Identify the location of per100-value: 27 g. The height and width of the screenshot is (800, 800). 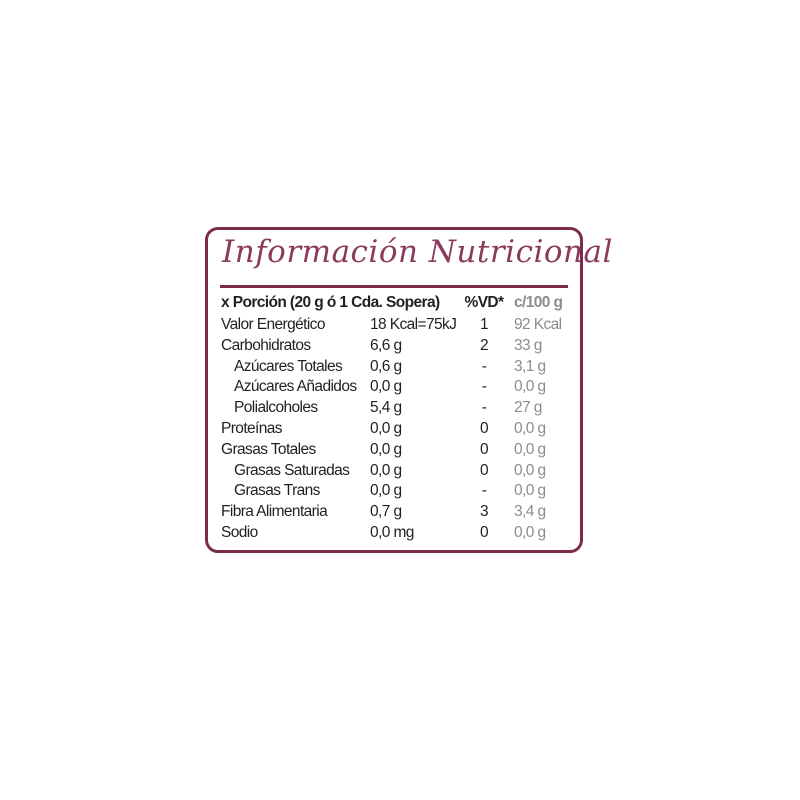
(528, 408).